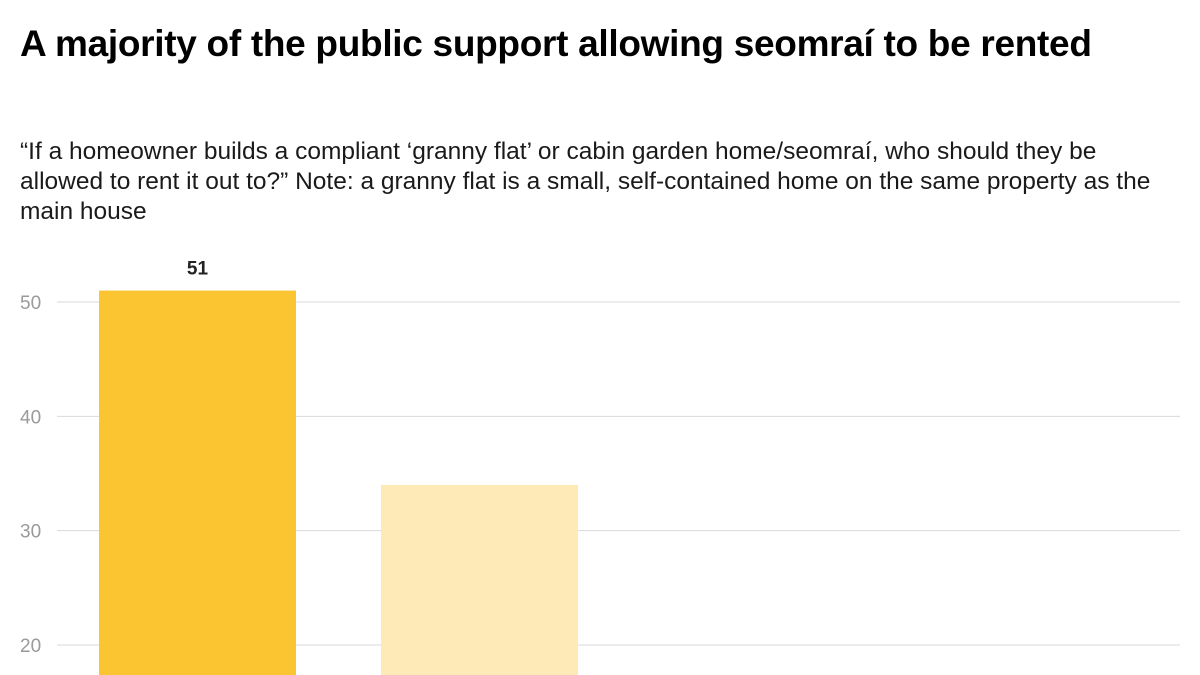  Describe the element at coordinates (30, 475) in the screenshot. I see `tick-labels: 50 40 30 20` at that location.